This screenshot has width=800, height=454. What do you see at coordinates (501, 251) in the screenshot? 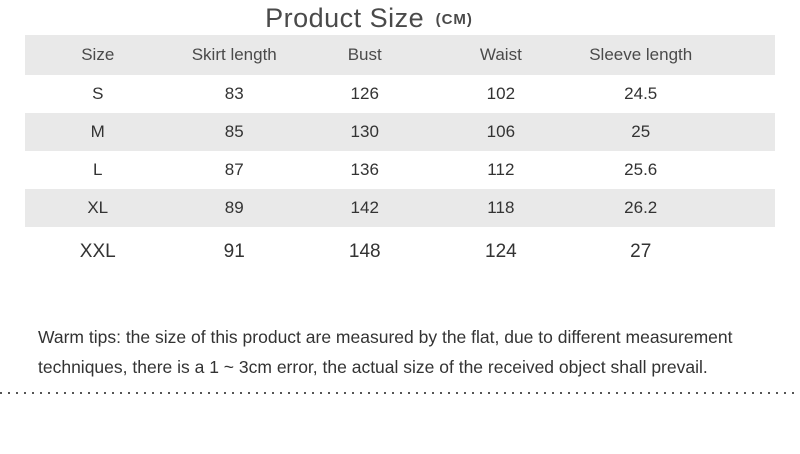
I see `waist-cell: 124` at bounding box center [501, 251].